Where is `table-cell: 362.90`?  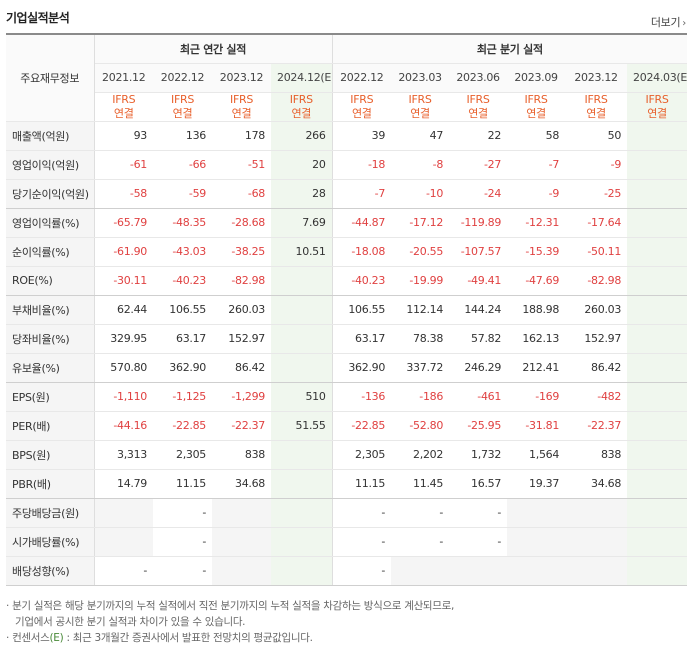 table-cell: 362.90 is located at coordinates (182, 368).